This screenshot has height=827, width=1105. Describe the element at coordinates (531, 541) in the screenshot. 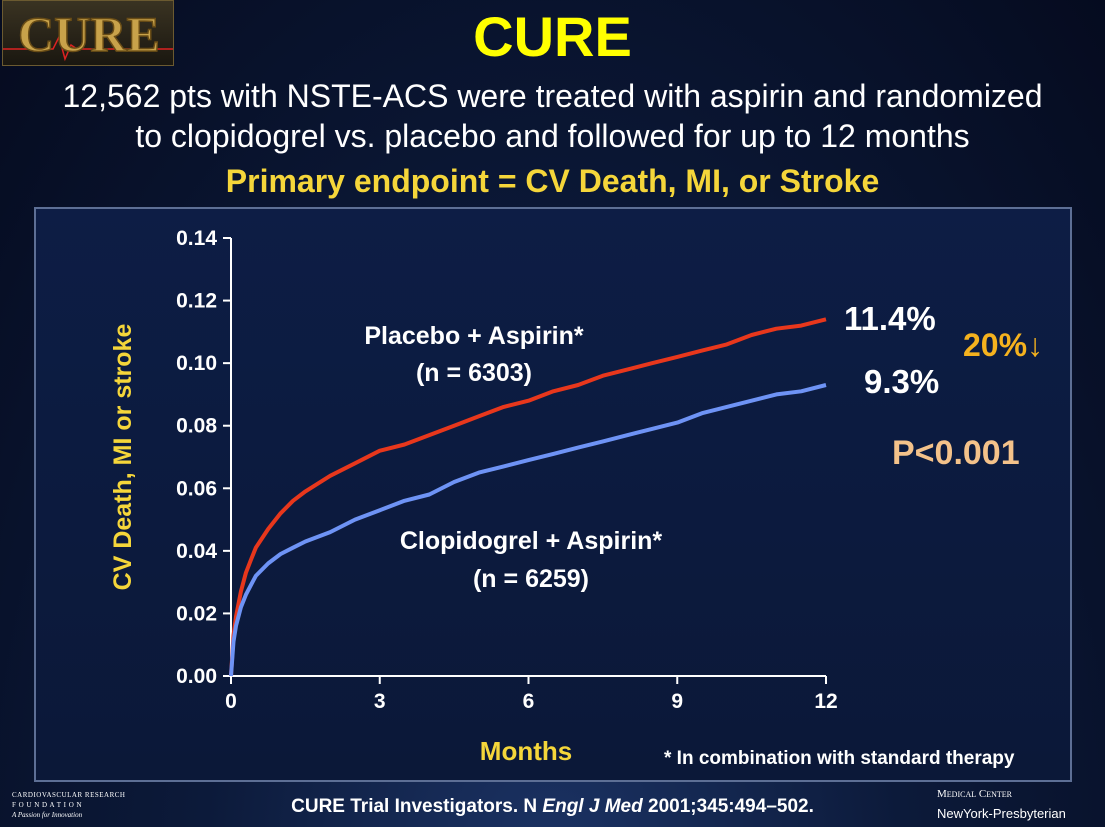

I see `clopidogrel-series-label: Clopidogrel + Aspirin*` at that location.